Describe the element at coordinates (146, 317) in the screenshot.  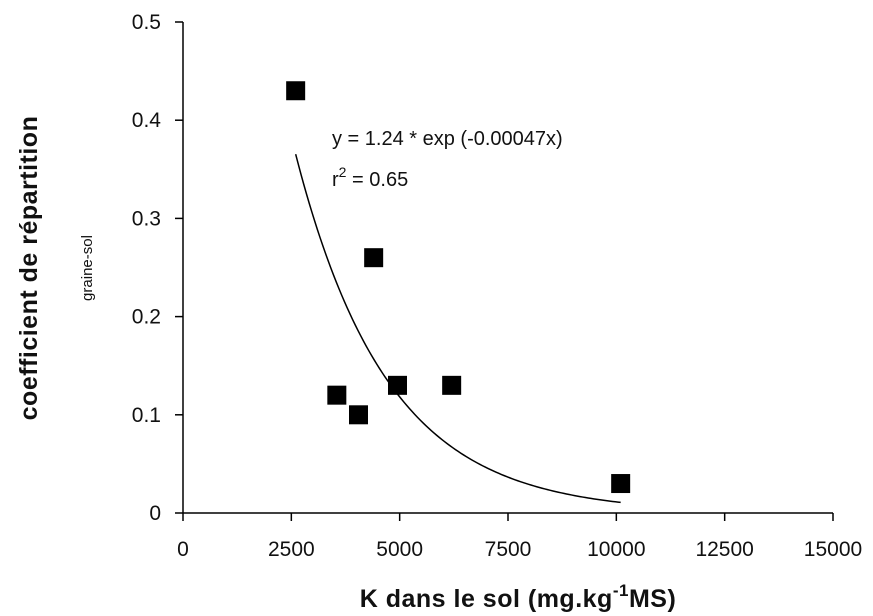
I see `y-tick-label: 0.2` at that location.